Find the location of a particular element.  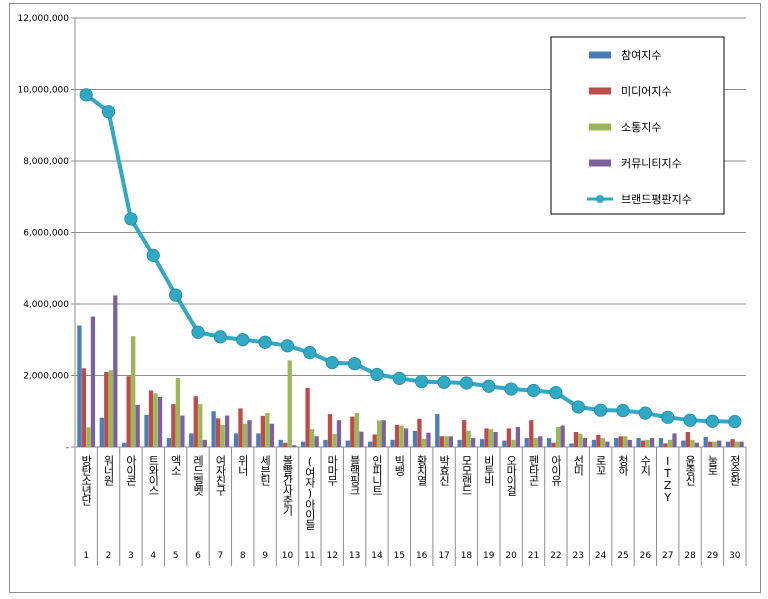

category-label: ITZY is located at coordinates (667, 479).